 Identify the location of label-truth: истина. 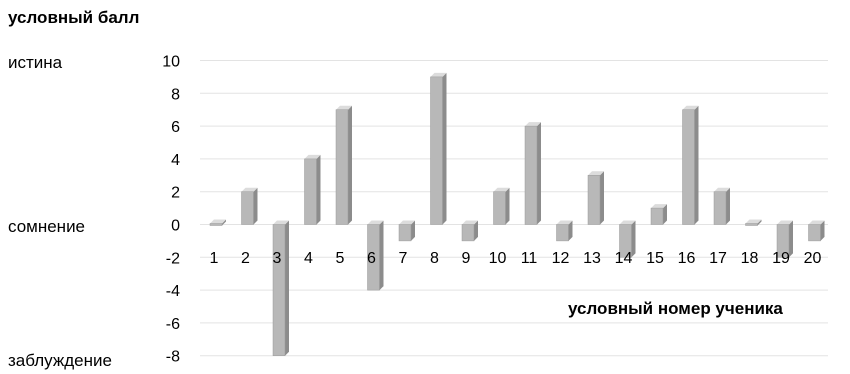
(35, 62).